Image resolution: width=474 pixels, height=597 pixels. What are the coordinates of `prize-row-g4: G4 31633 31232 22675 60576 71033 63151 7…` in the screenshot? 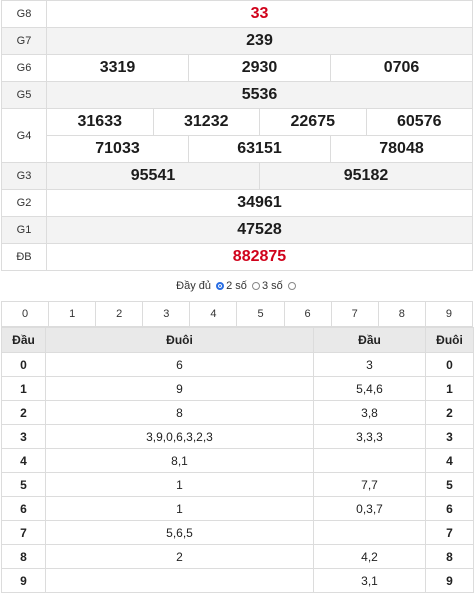 It's located at (237, 135).